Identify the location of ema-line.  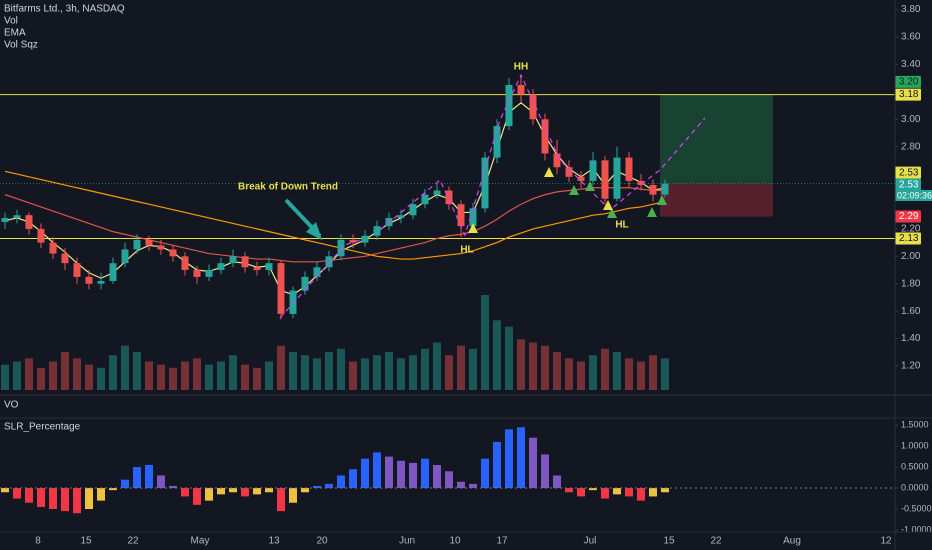
(334, 225).